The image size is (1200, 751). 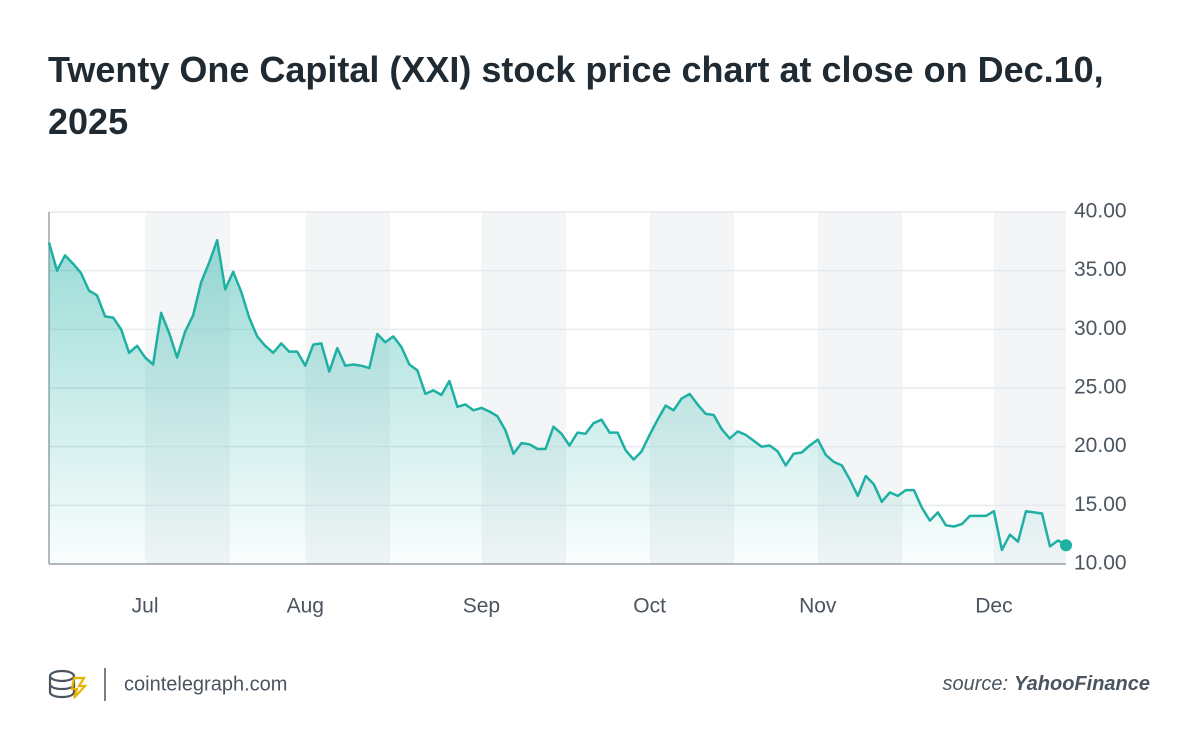 I want to click on y-tick-label: 20.00, so click(x=1100, y=445).